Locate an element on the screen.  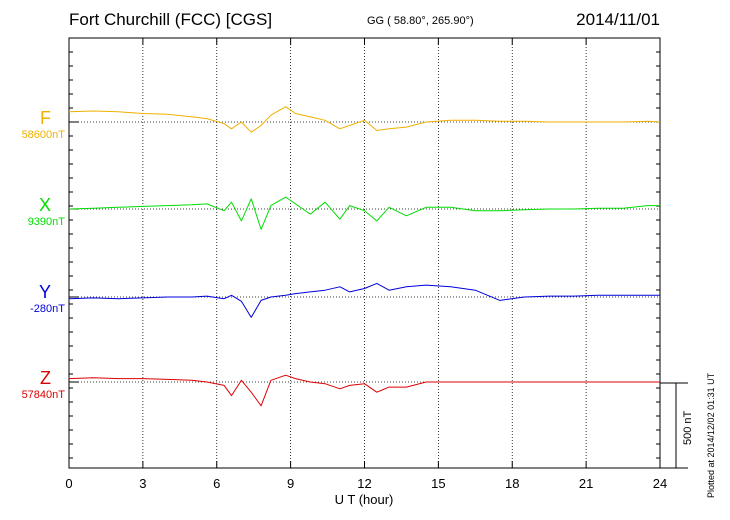
x-tick-label-12: 12 is located at coordinates (364, 483).